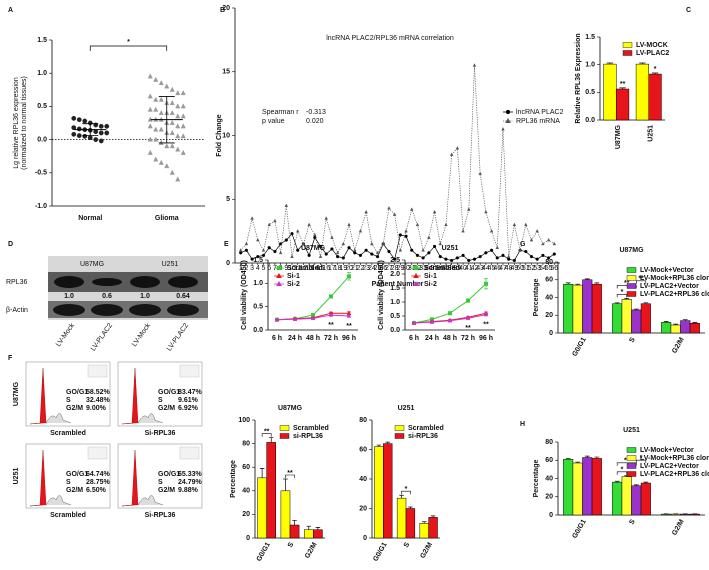  I want to click on y-tick-label: 1.0, so click(258, 283).